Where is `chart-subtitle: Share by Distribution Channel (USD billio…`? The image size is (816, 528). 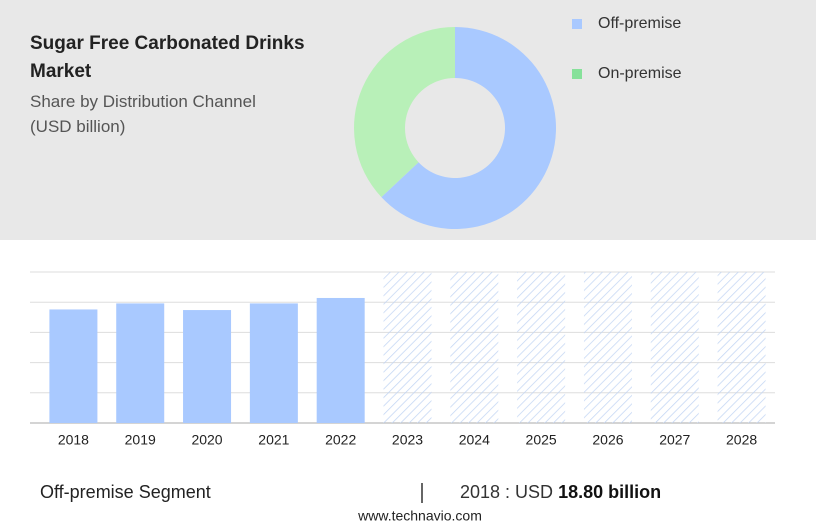 chart-subtitle: Share by Distribution Channel (USD billio… is located at coordinates (143, 114).